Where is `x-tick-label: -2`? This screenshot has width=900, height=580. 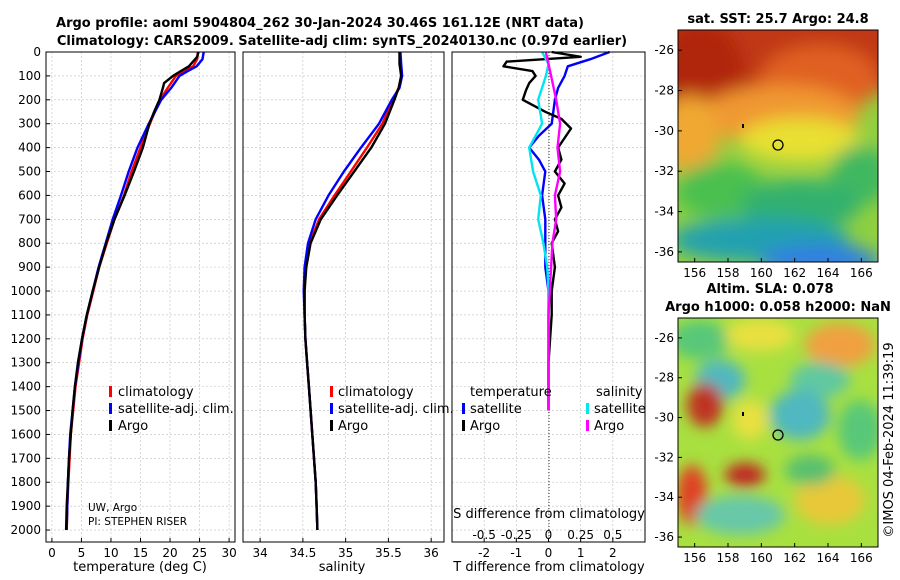
x-tick-label: -2 is located at coordinates (484, 553).